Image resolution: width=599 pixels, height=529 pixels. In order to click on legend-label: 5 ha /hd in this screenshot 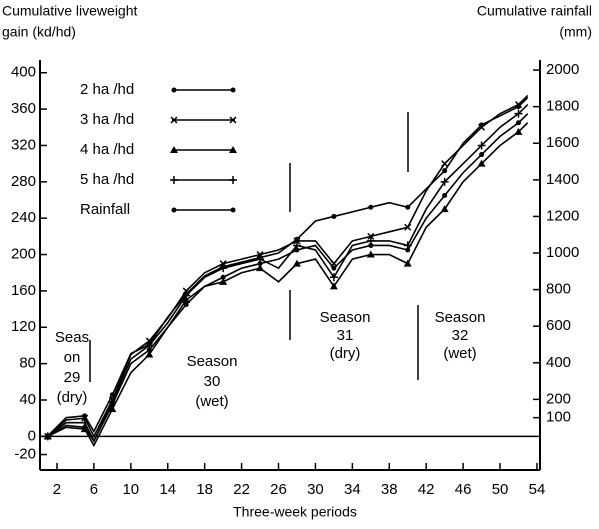, I will do `click(107, 179)`.